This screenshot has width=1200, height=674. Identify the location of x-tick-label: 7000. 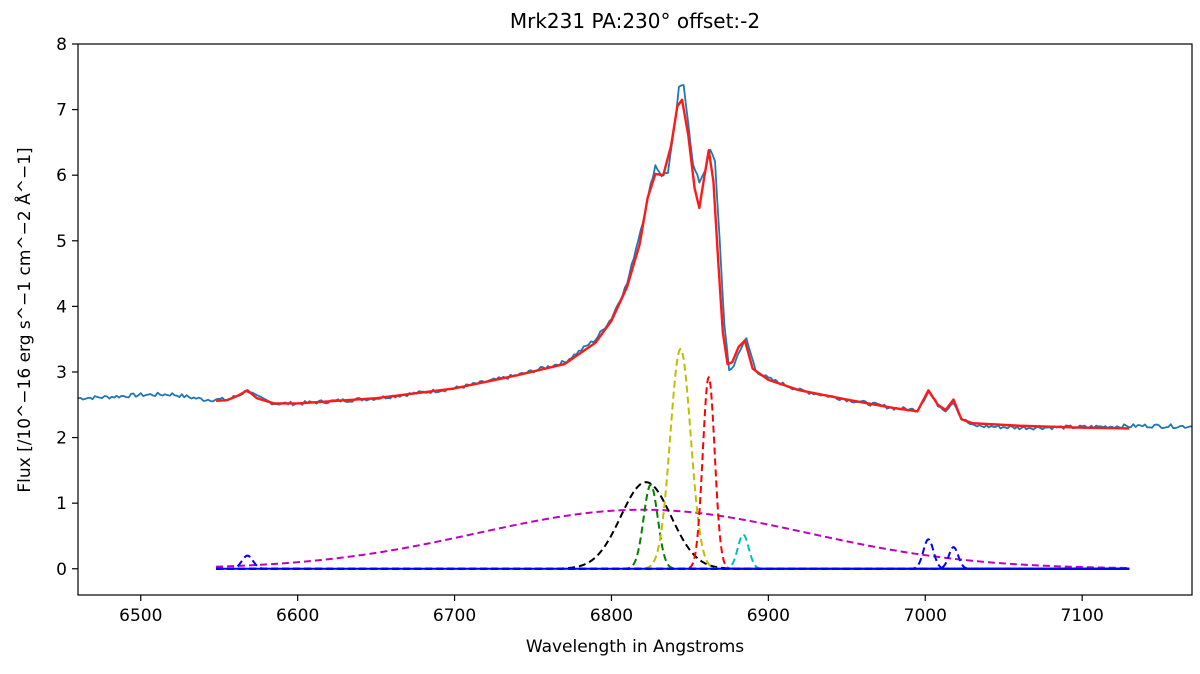
(925, 616).